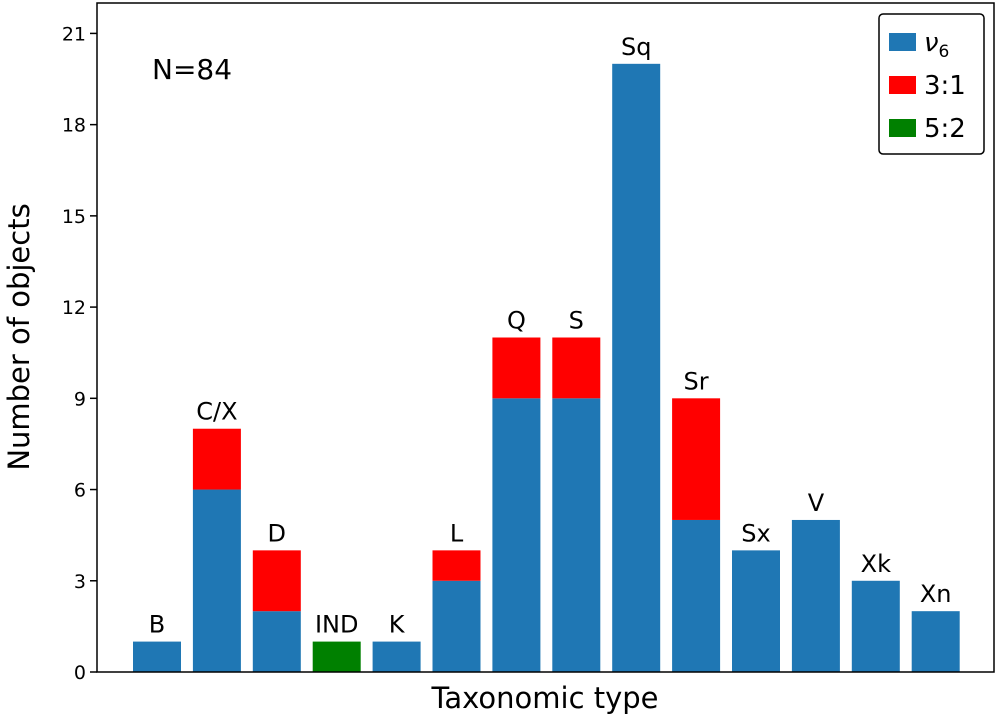 The height and width of the screenshot is (720, 998). What do you see at coordinates (74, 34) in the screenshot?
I see `y-tick-label: 21` at bounding box center [74, 34].